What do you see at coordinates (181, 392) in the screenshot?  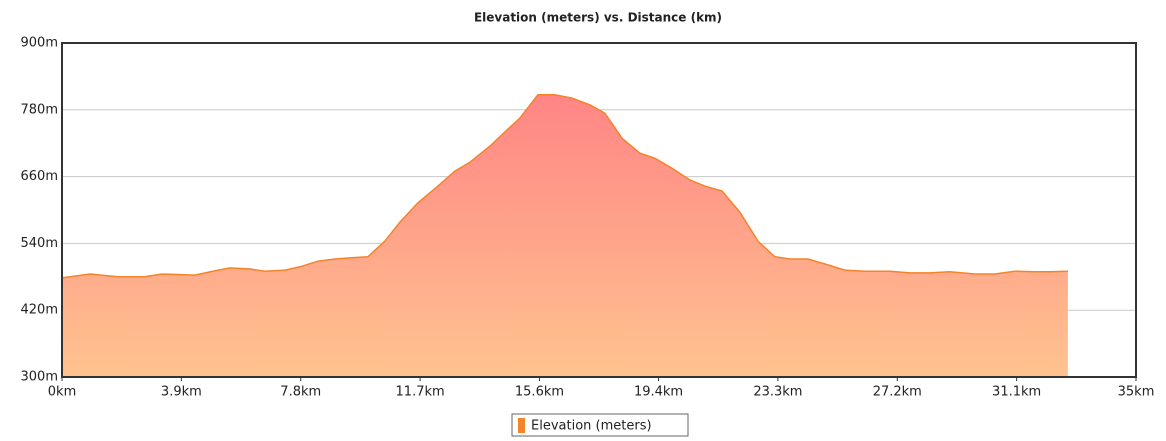 I see `x-tick-label: 3.9km` at bounding box center [181, 392].